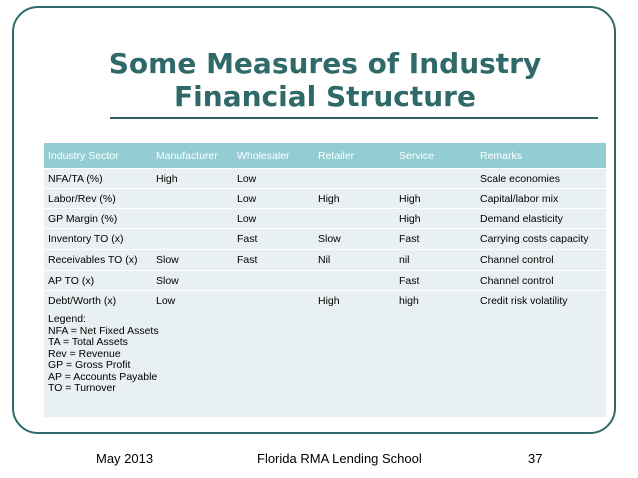 This screenshot has height=478, width=638. Describe the element at coordinates (67, 319) in the screenshot. I see `legend-heading: Legend:` at that location.